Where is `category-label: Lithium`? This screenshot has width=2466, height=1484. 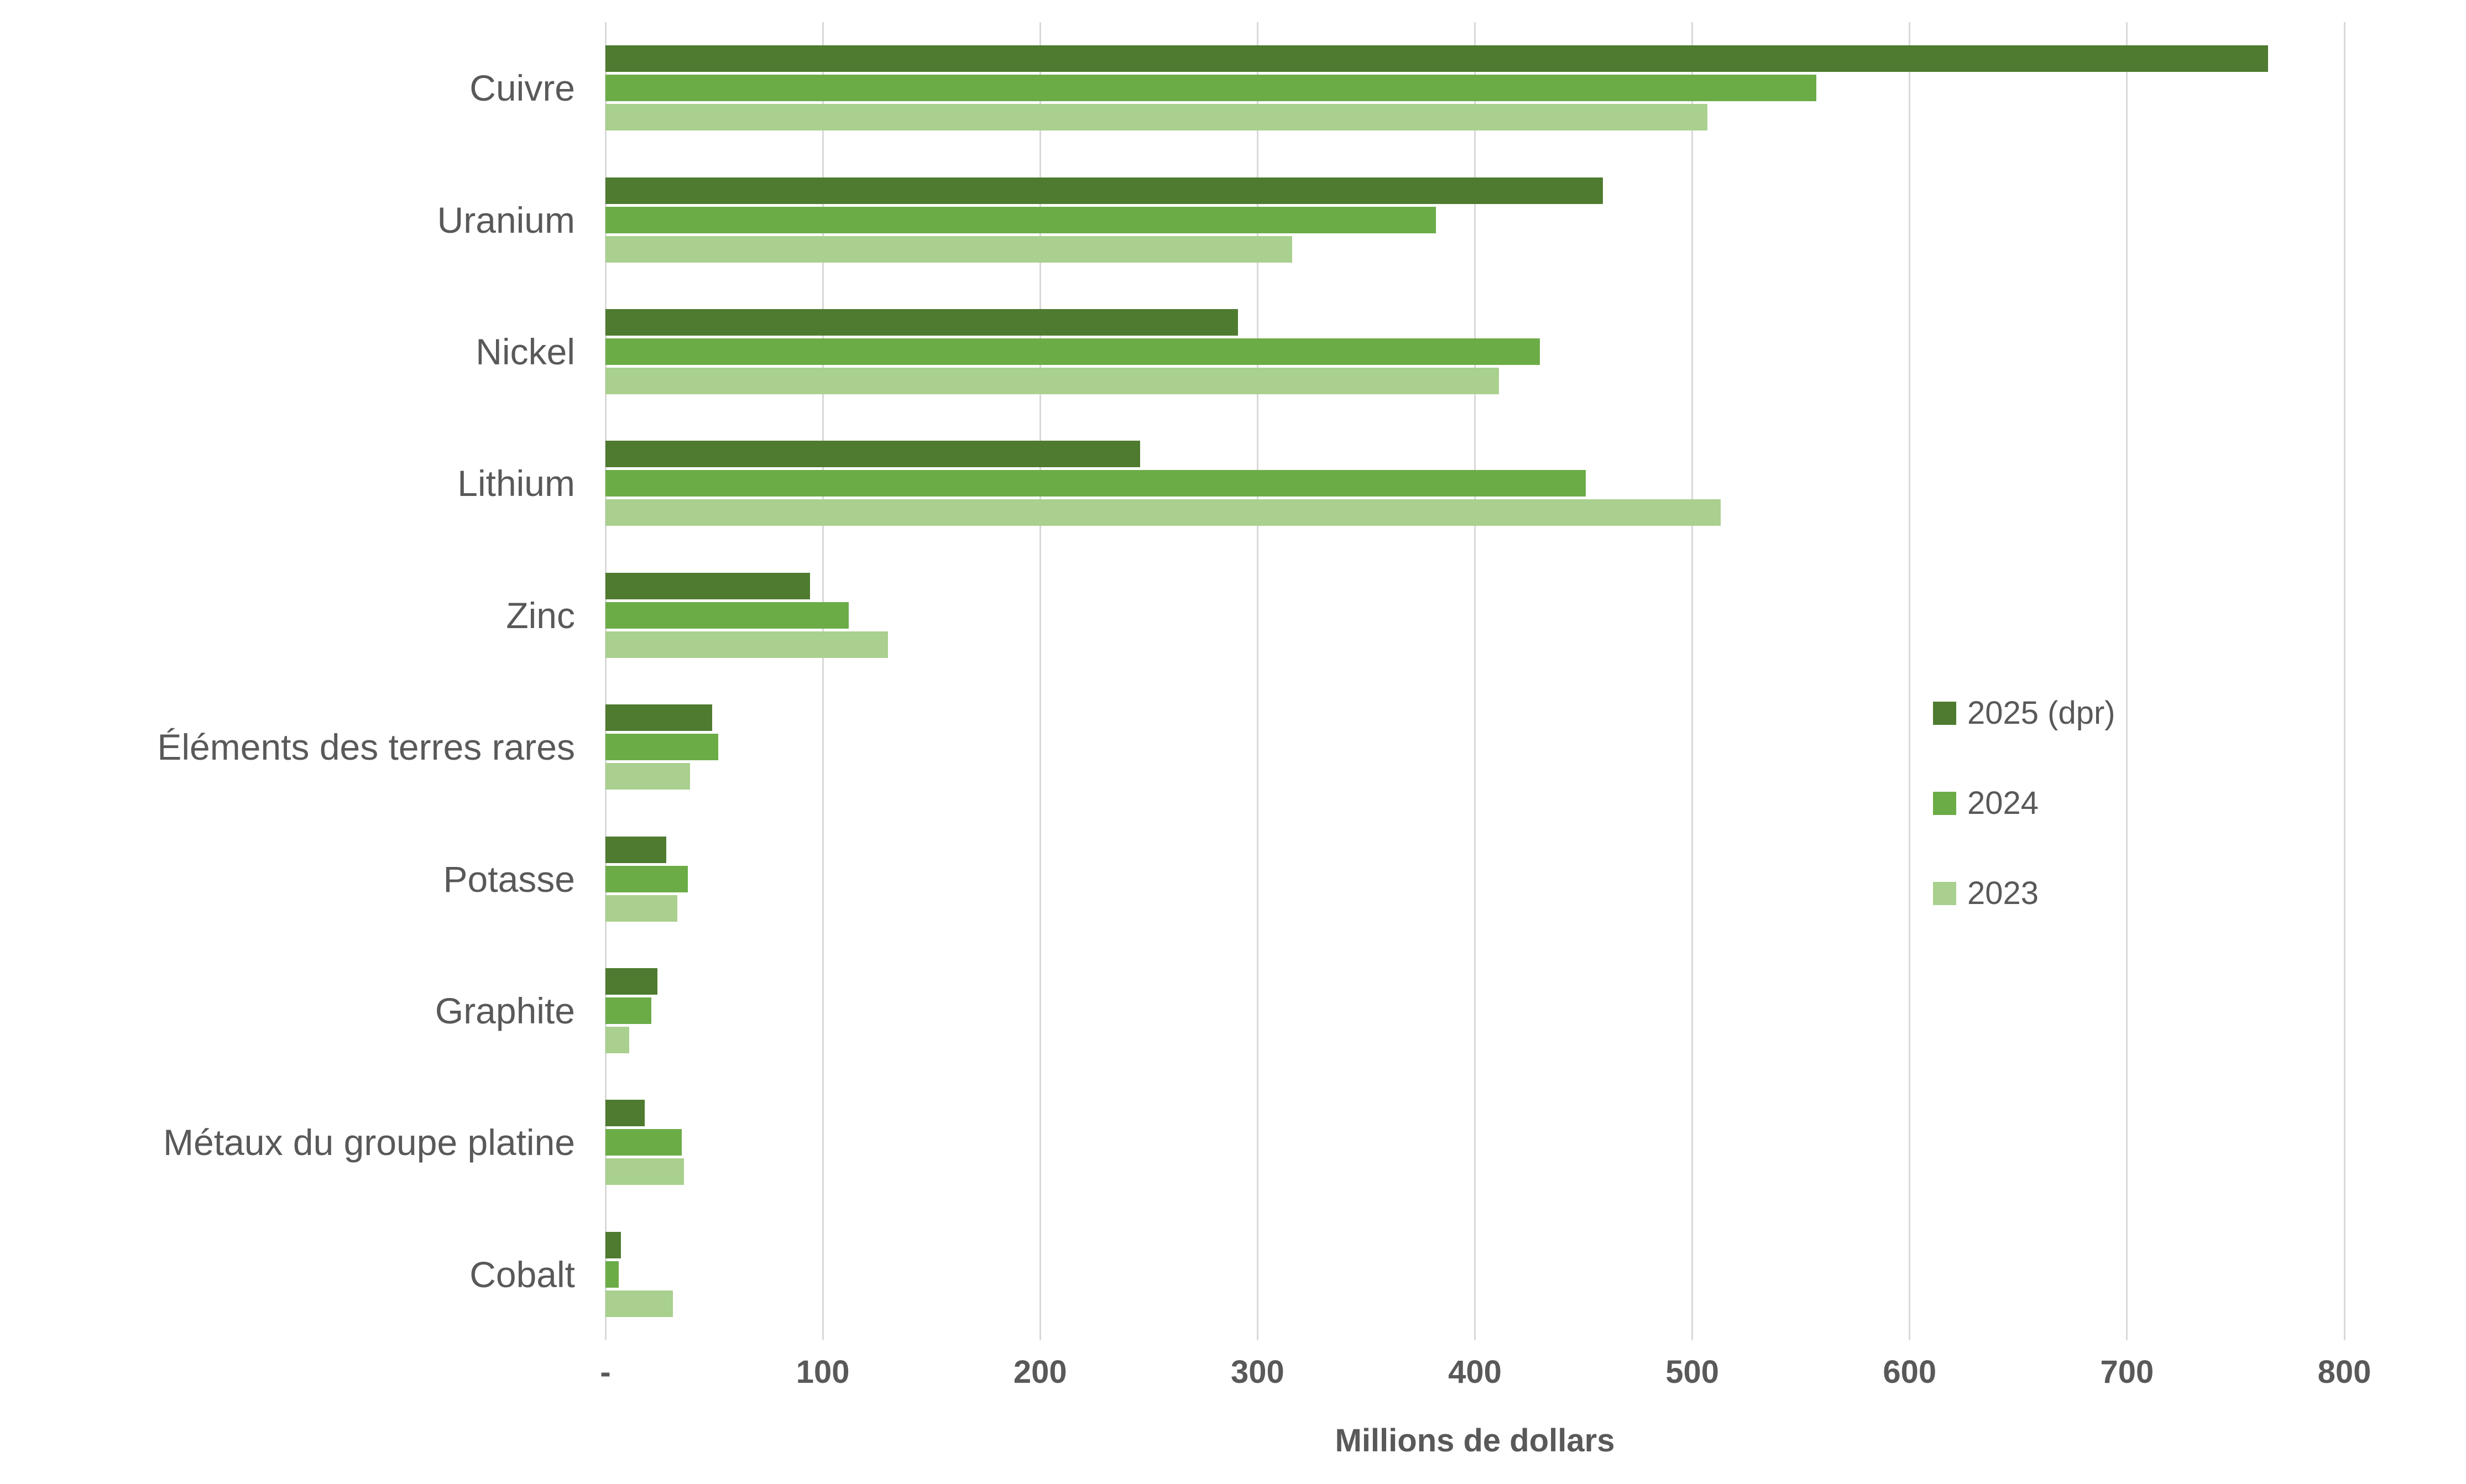 category-label: Lithium is located at coordinates (516, 484).